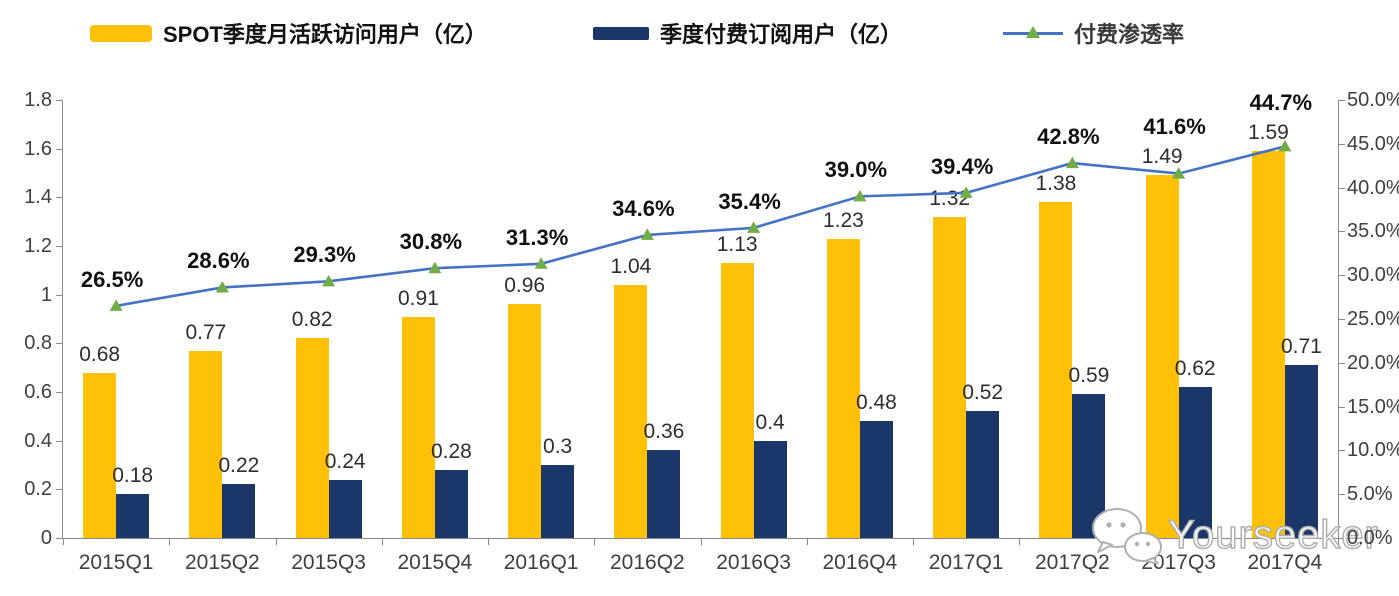 The width and height of the screenshot is (1399, 596). I want to click on right-axis-tick-label: 10.0%, so click(1373, 450).